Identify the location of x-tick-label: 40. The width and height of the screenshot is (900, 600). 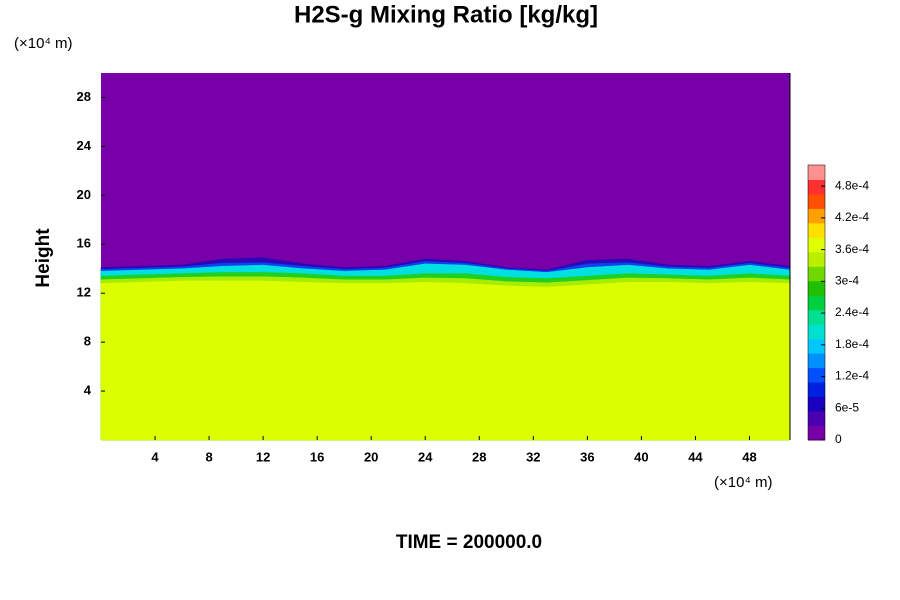
(641, 456).